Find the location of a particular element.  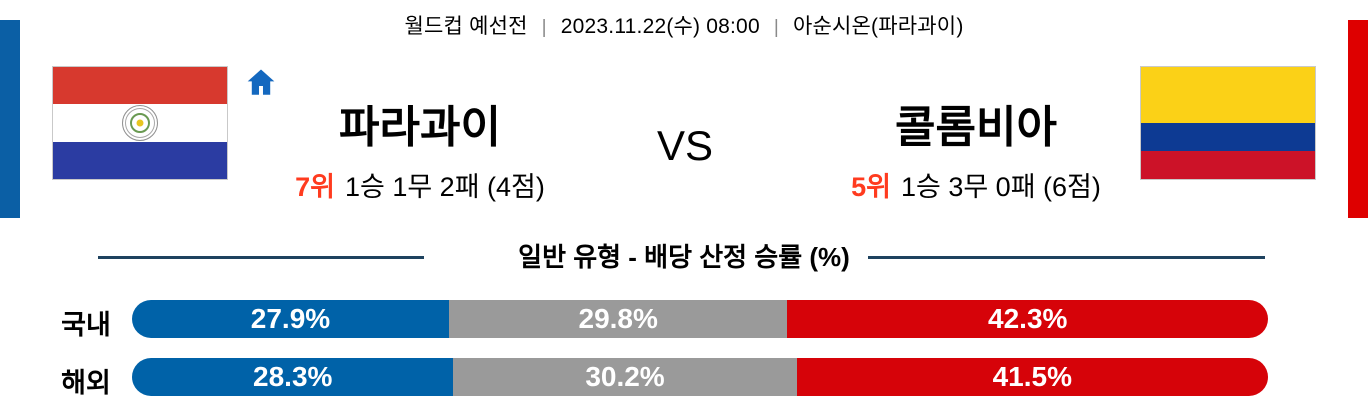

away-team-record: 1승 3무 0패 (6점) is located at coordinates (1000, 187).